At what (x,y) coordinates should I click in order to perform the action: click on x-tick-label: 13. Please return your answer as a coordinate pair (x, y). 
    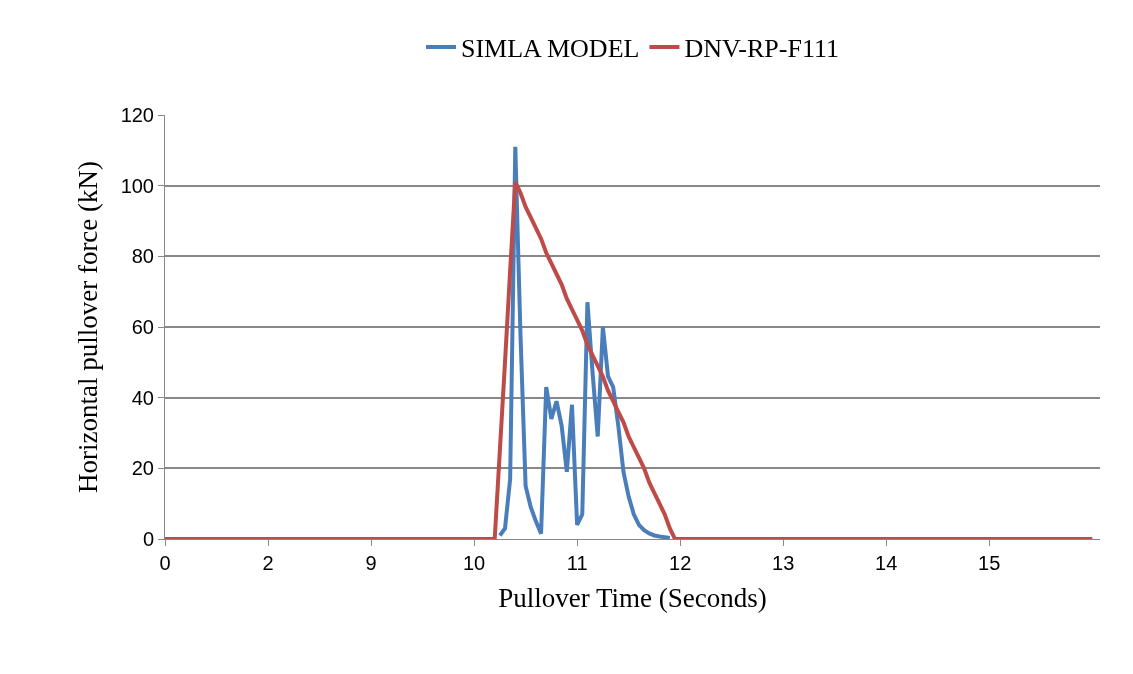
    Looking at the image, I should click on (783, 563).